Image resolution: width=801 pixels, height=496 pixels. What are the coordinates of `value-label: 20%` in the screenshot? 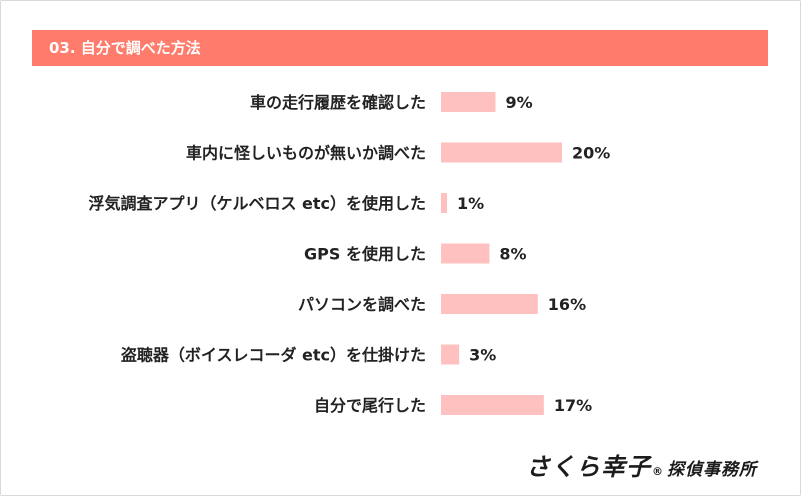 It's located at (591, 153).